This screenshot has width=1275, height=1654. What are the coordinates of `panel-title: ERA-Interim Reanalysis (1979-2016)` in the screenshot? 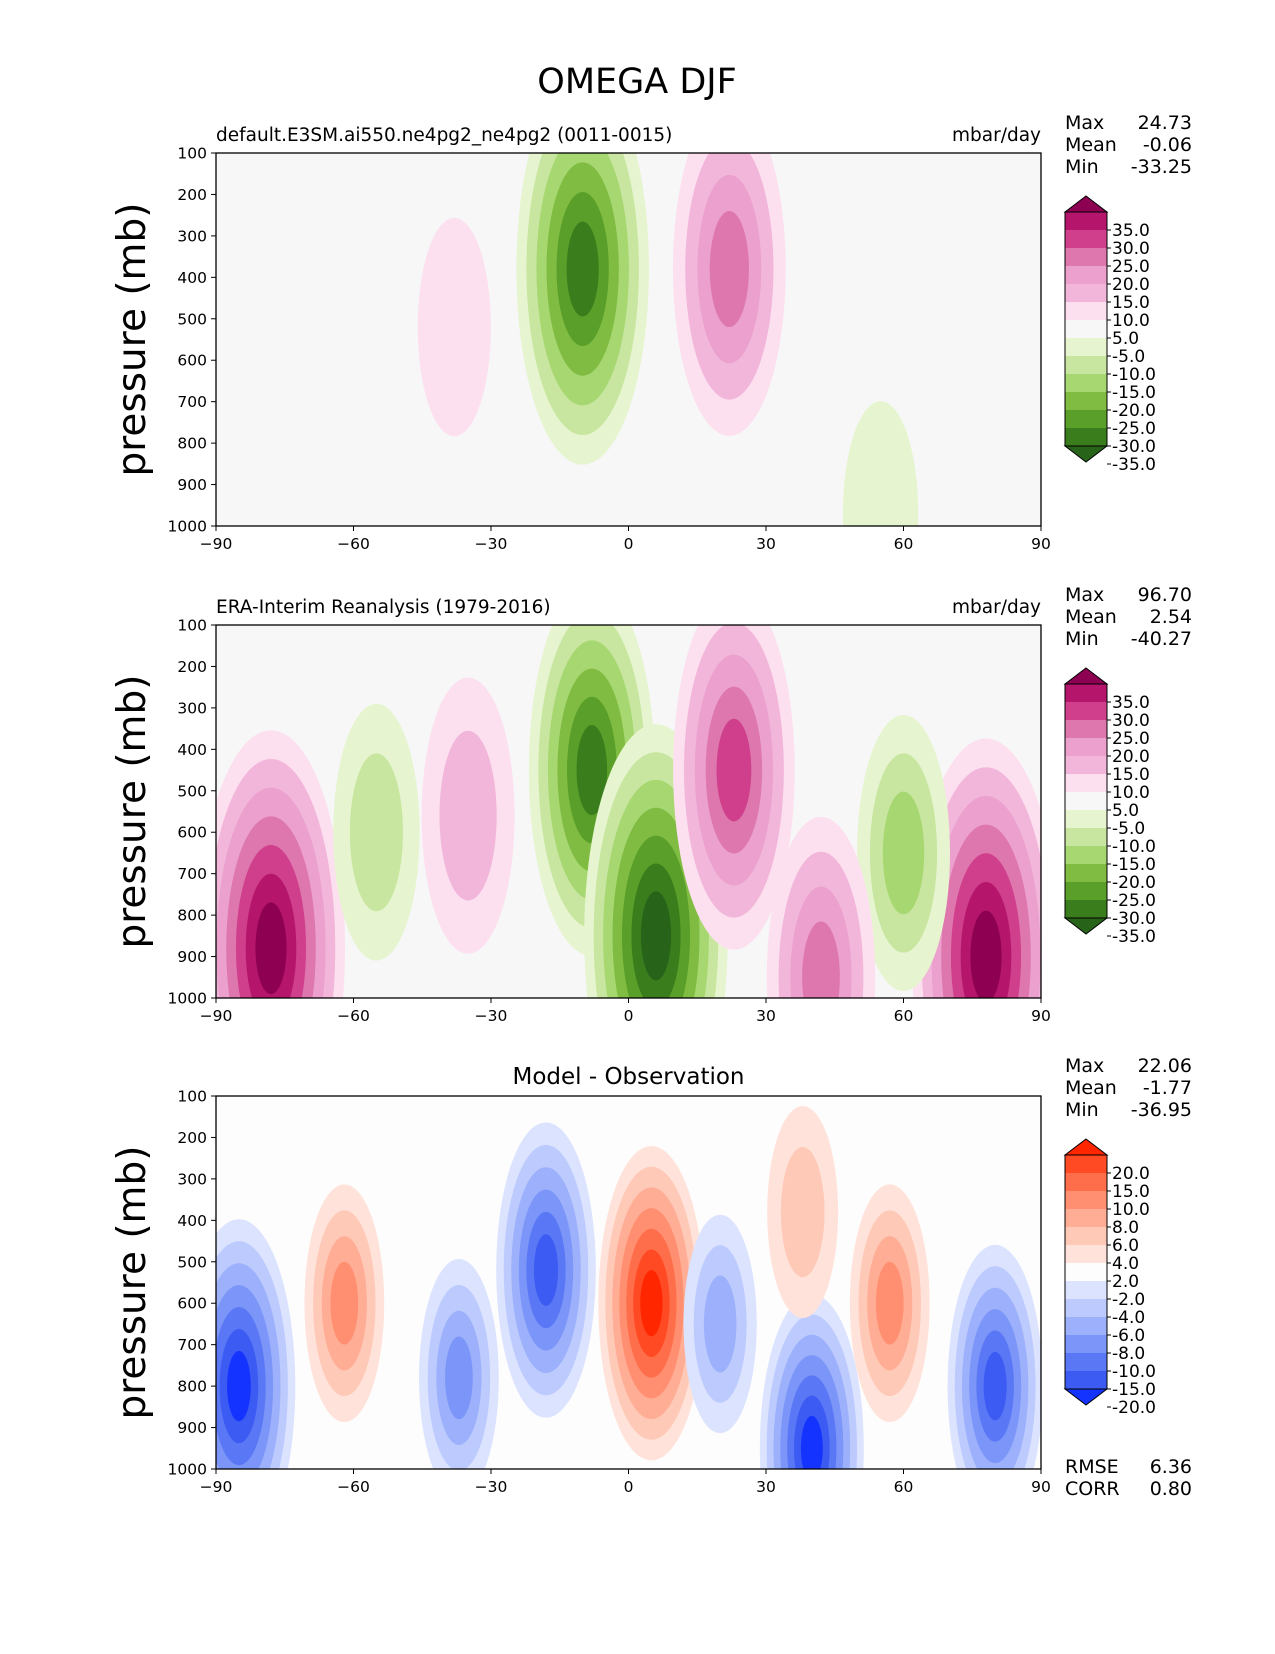 It's located at (383, 607).